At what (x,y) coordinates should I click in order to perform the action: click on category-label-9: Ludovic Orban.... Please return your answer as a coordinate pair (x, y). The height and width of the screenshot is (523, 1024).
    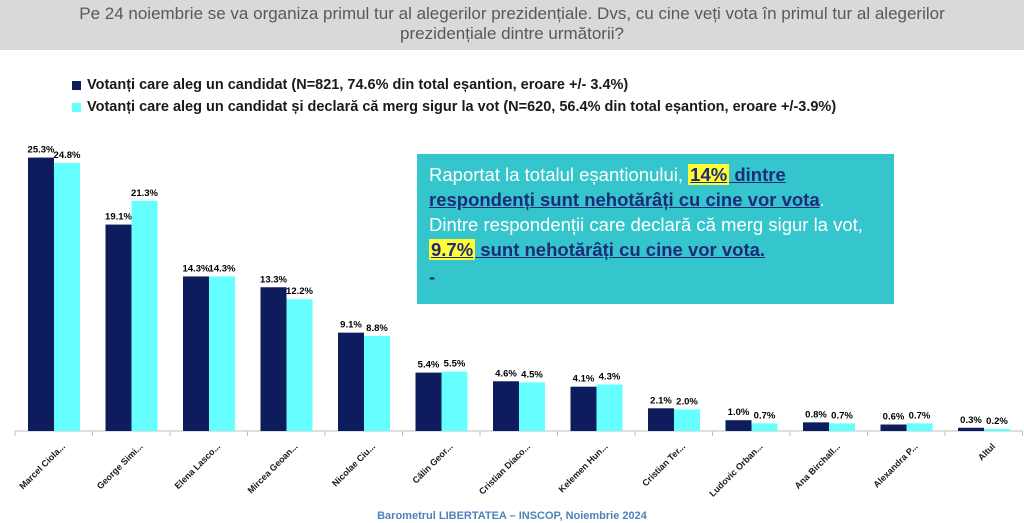
    Looking at the image, I should click on (735, 469).